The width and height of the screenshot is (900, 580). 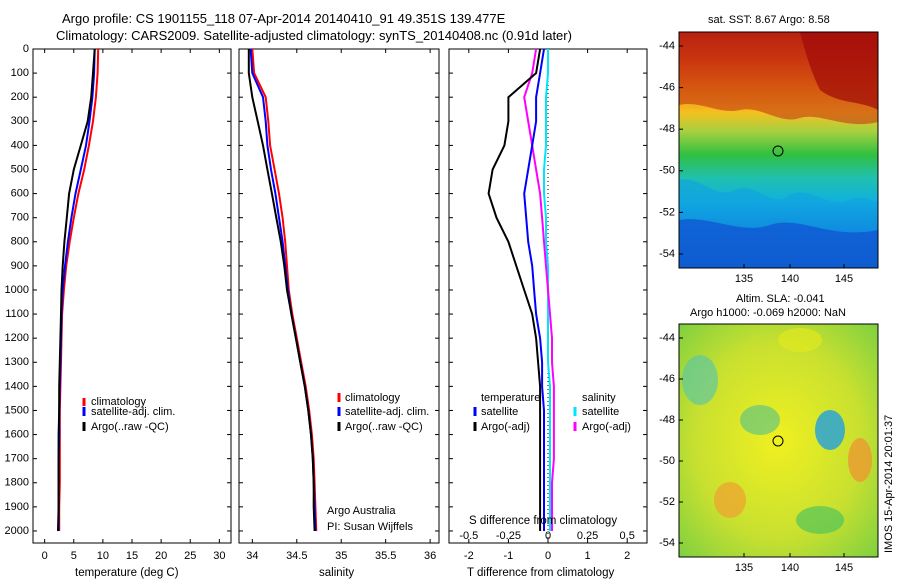 What do you see at coordinates (780, 299) in the screenshot?
I see `sla-map-title1: Altim. SLA: -0.041` at bounding box center [780, 299].